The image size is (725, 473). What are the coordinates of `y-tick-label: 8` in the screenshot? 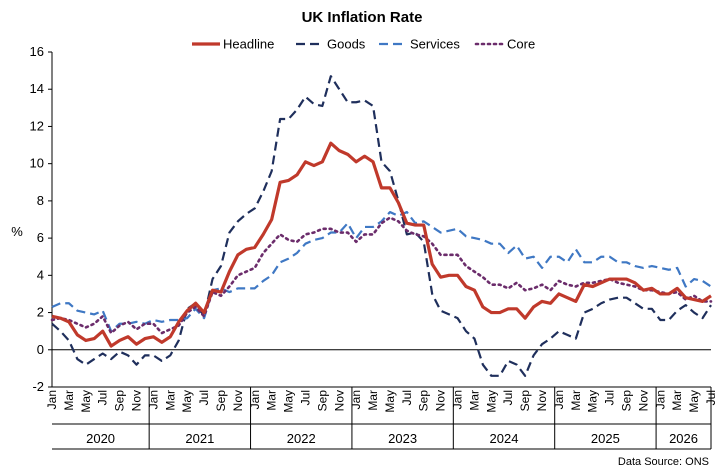 It's located at (40, 200).